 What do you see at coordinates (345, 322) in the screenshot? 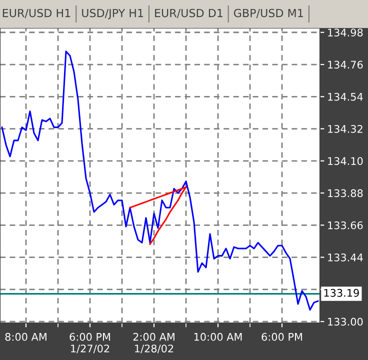
I see `y-tick-label: 133.00` at bounding box center [345, 322].